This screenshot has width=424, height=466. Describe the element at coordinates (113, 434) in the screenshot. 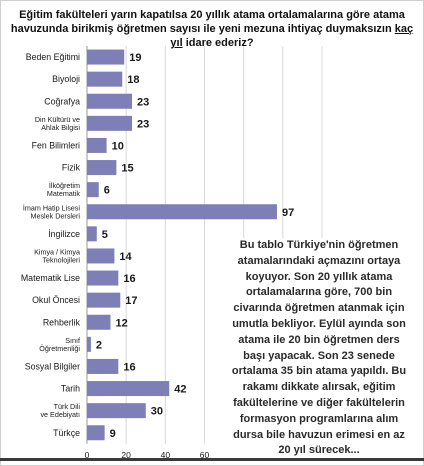

I see `bar-value-label: 9` at that location.